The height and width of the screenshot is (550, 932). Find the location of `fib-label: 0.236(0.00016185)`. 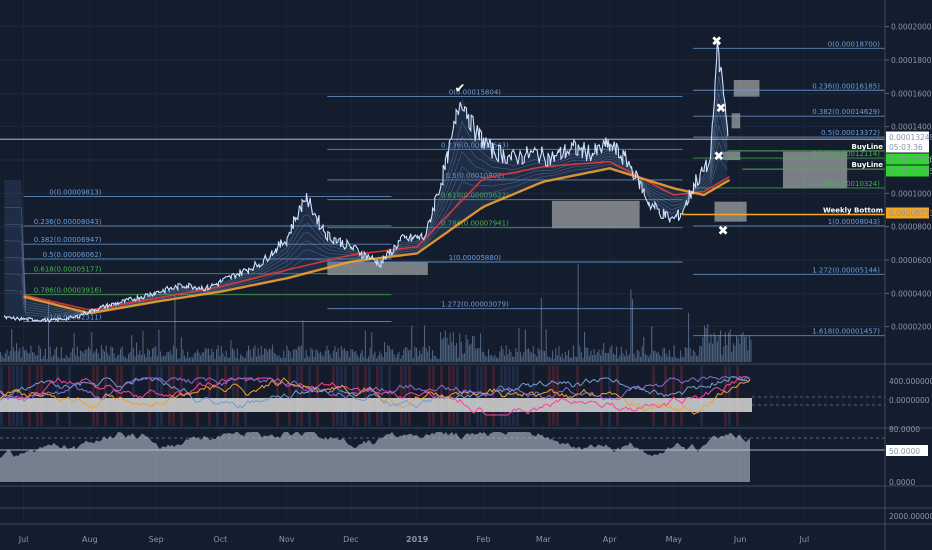

fib-label: 0.236(0.00016185) is located at coordinates (846, 86).